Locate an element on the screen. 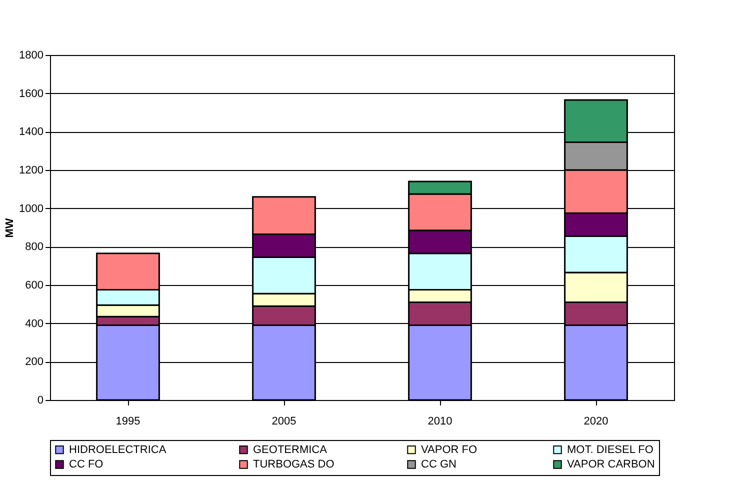 This screenshot has width=731, height=494. y-tick-label: 0 is located at coordinates (40, 400).